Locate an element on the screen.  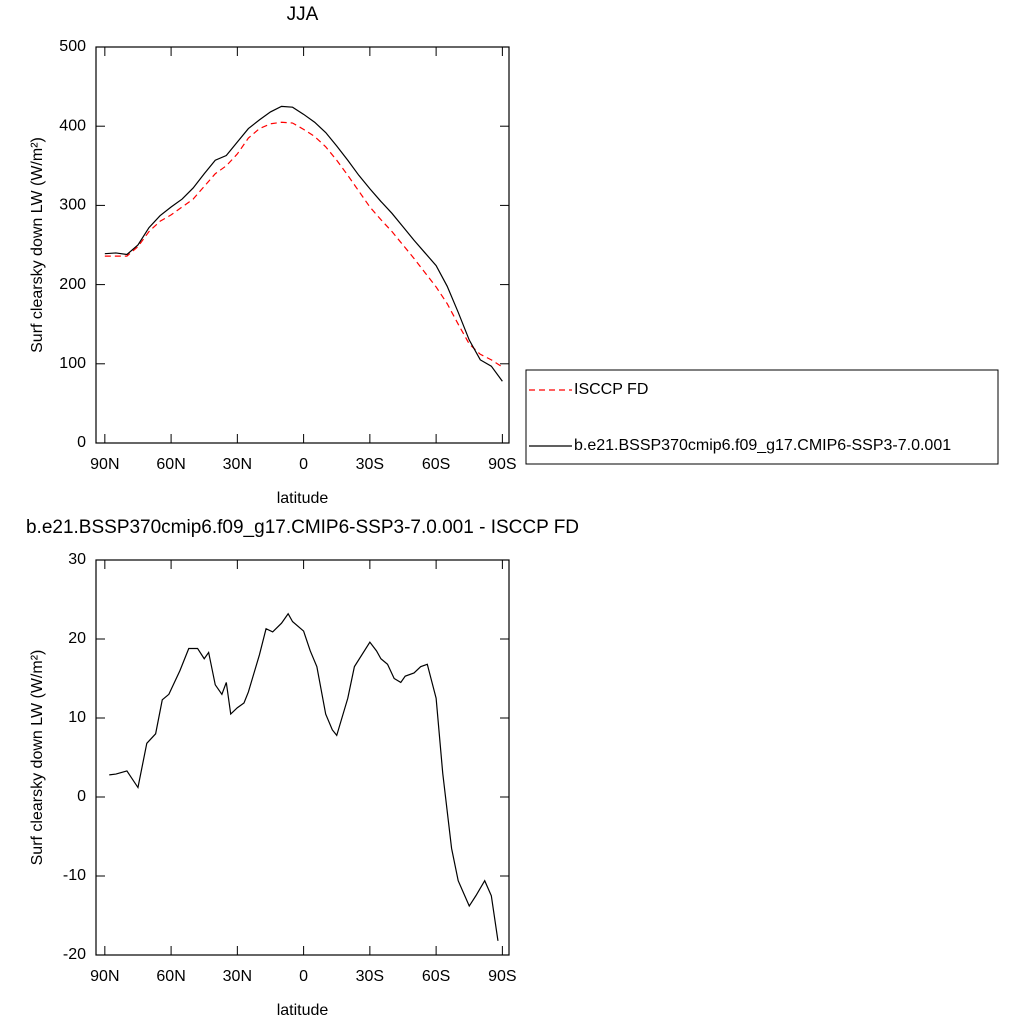
y-tick-label: 30 is located at coordinates (77, 559).